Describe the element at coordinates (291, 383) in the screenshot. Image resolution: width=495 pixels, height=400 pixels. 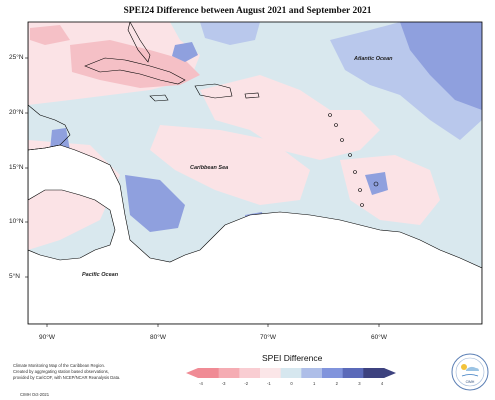
I see `legend-tick-label: 0` at that location.